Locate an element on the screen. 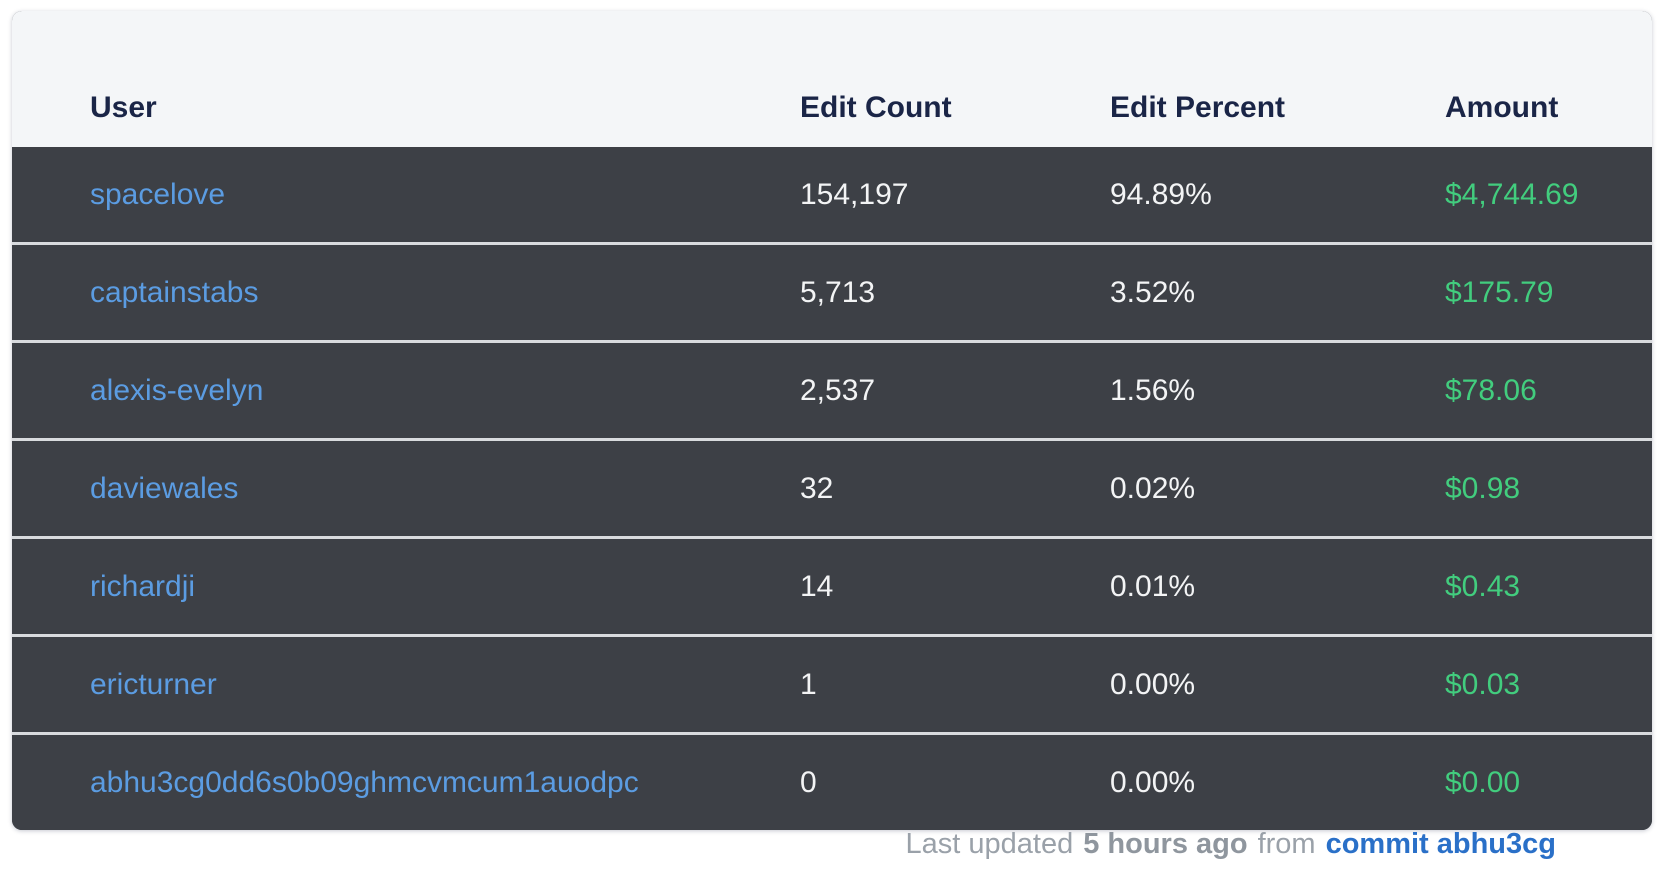 The image size is (1664, 882). user-link: alexis-evelyn is located at coordinates (177, 390).